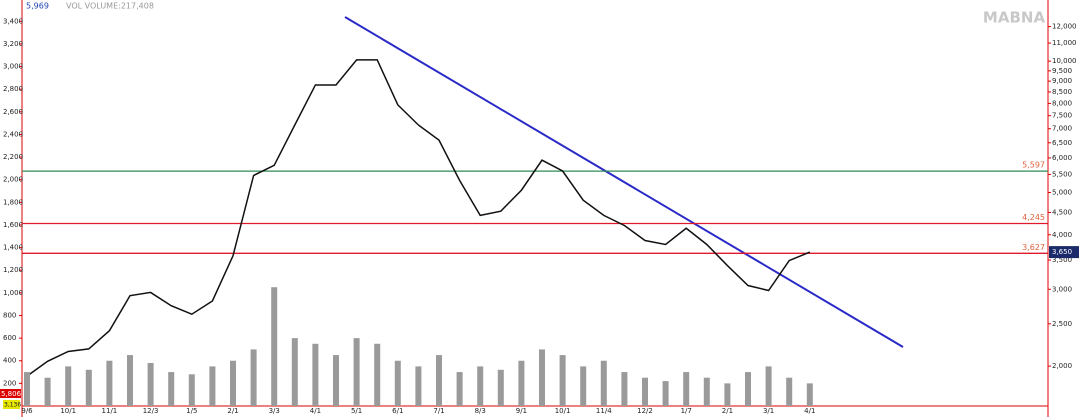 The width and height of the screenshot is (1080, 417). What do you see at coordinates (37, 6) in the screenshot?
I see `header-price: 5,969` at bounding box center [37, 6].